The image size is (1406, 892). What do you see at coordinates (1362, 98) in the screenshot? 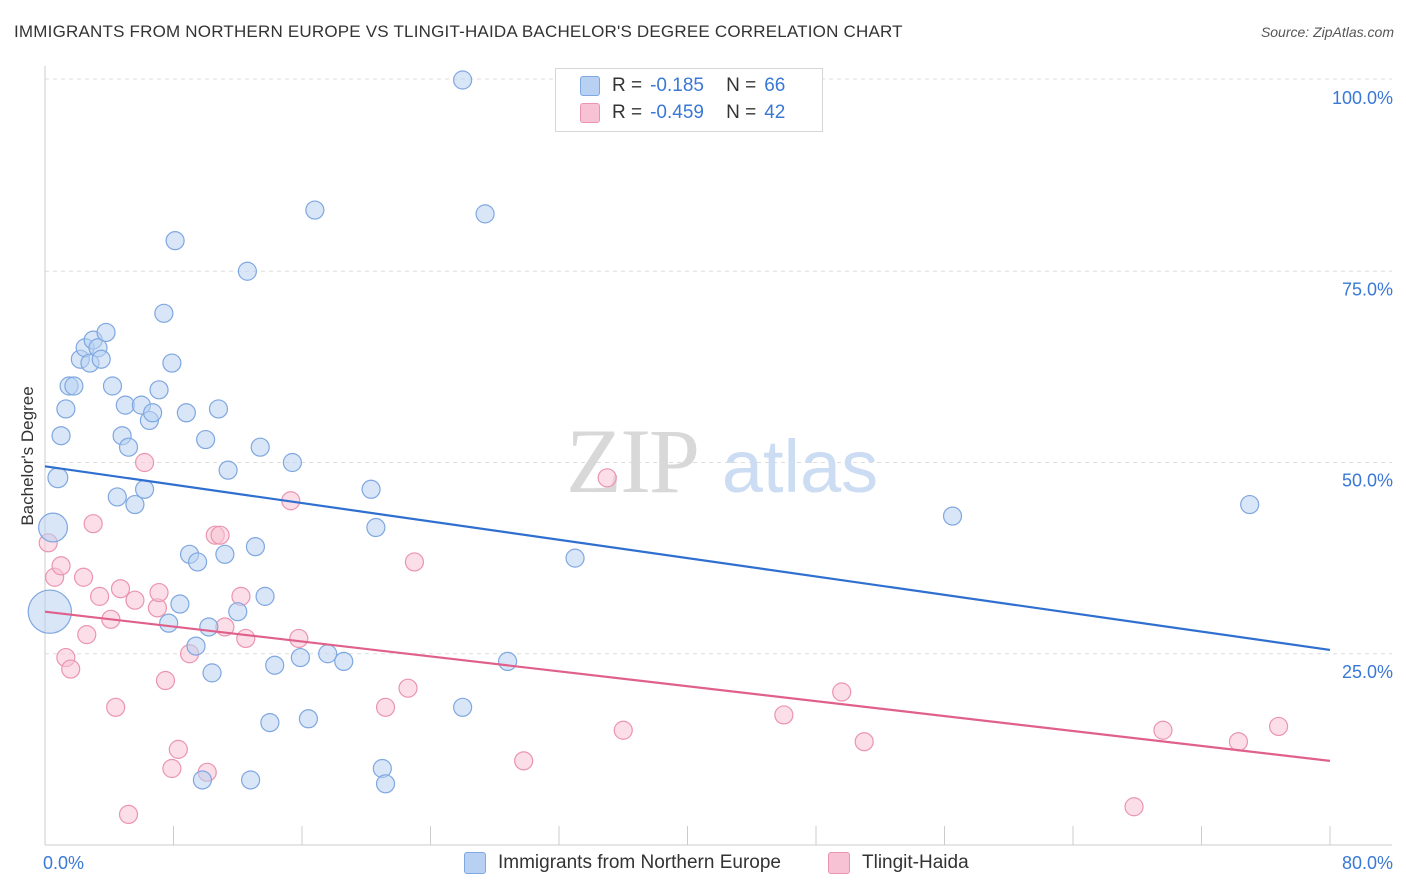
I see `y-tick-label: 100.0%` at bounding box center [1362, 98].